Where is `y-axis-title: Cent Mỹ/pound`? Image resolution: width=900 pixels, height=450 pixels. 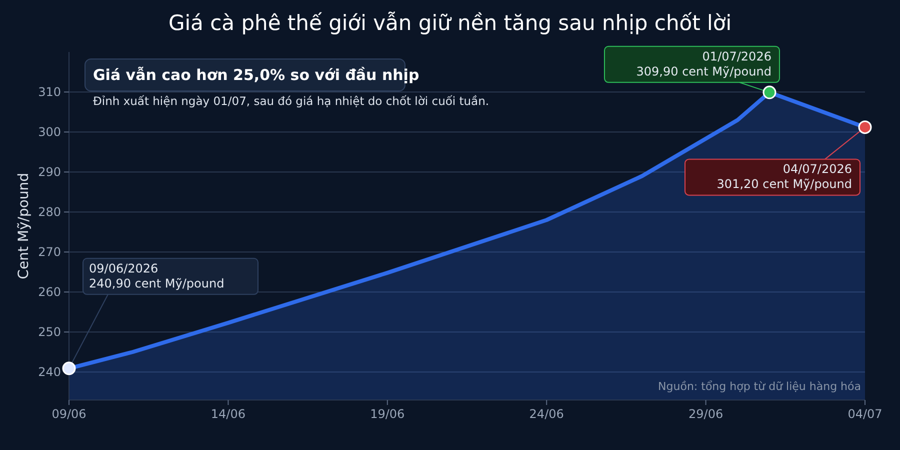
y-axis-title: Cent Mỹ/pound is located at coordinates (24, 226).